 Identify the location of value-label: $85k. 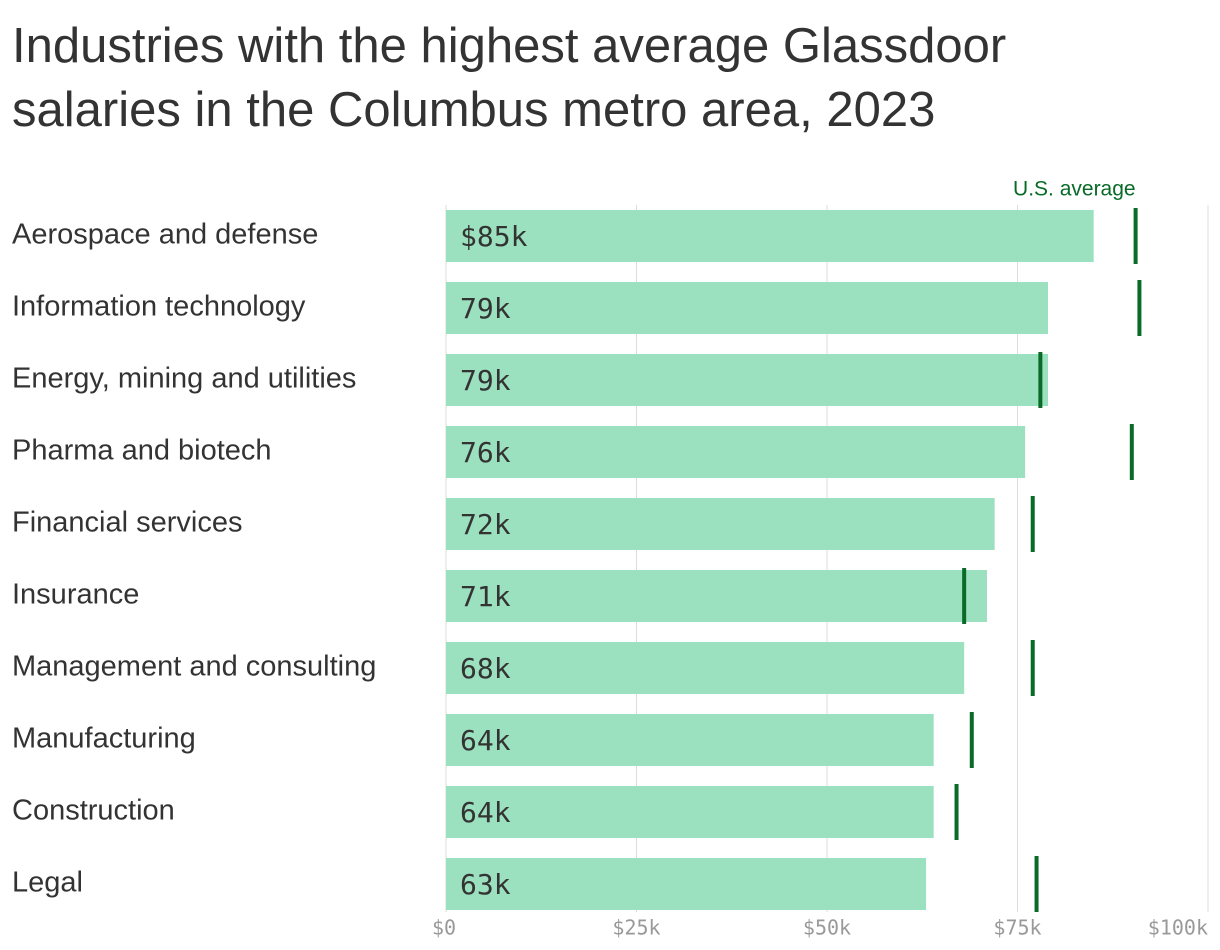
(494, 236).